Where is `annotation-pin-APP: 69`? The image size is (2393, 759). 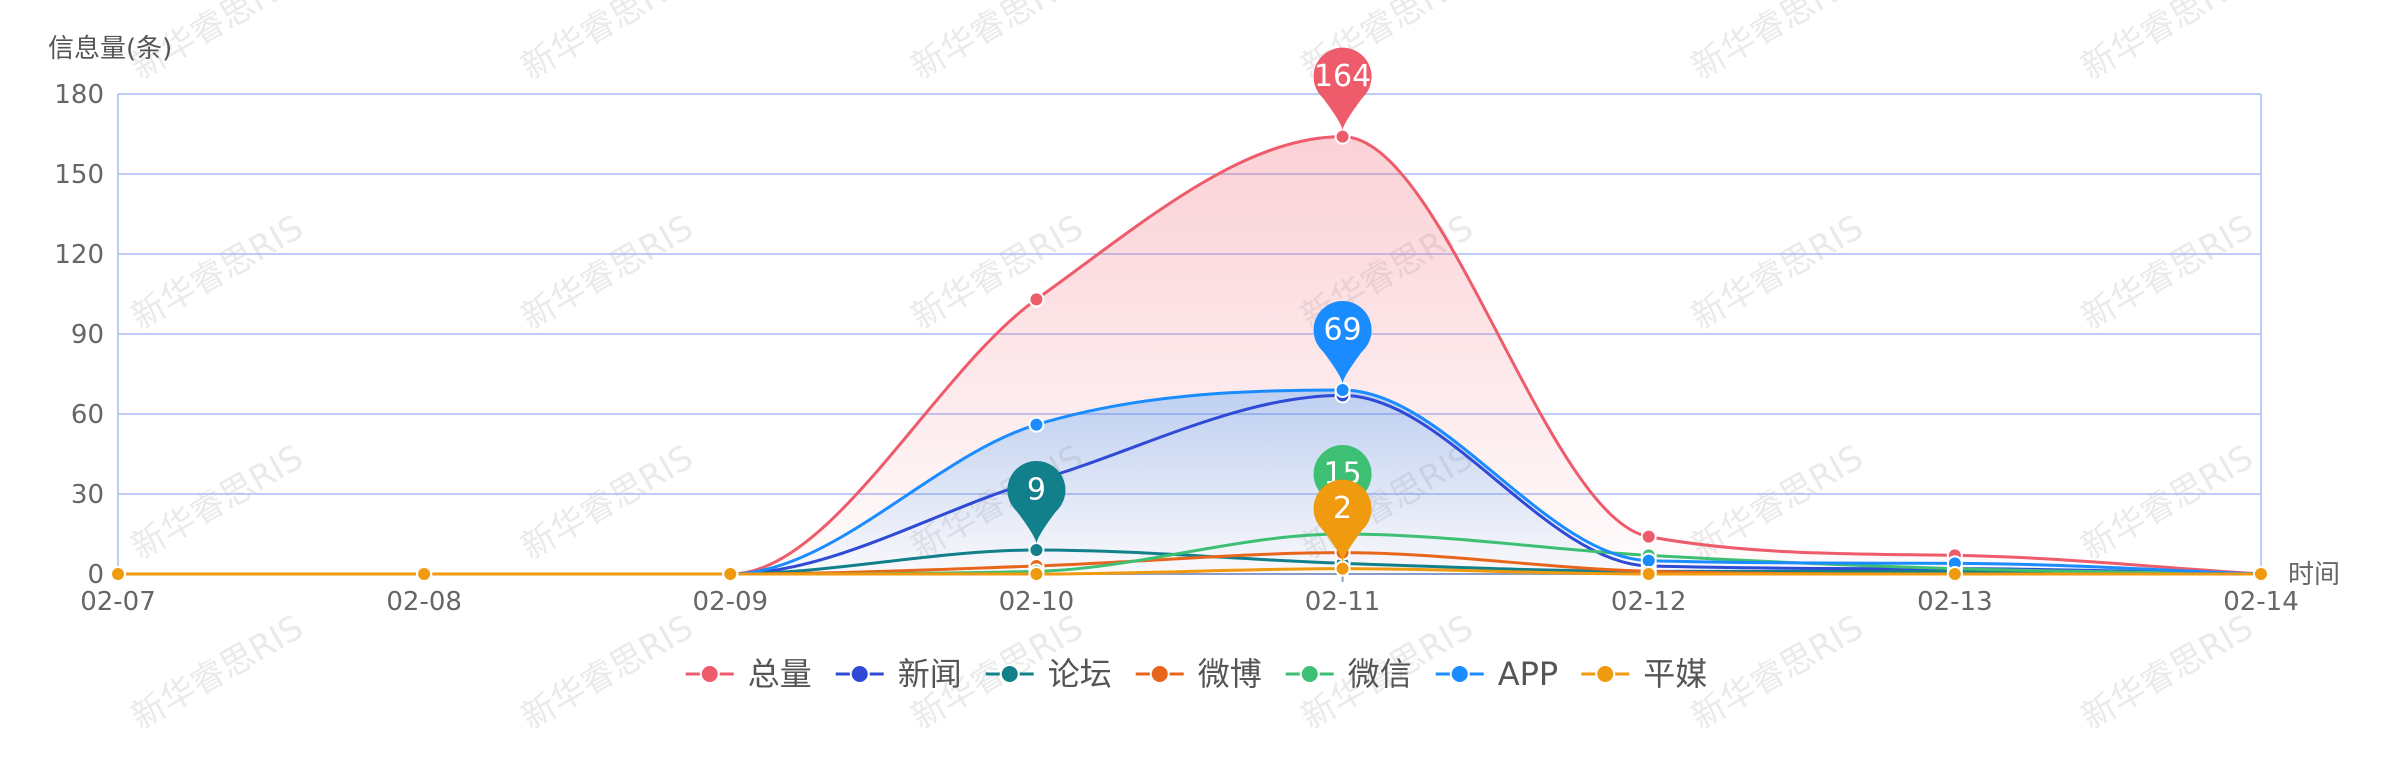
annotation-pin-APP: 69 is located at coordinates (1342, 342).